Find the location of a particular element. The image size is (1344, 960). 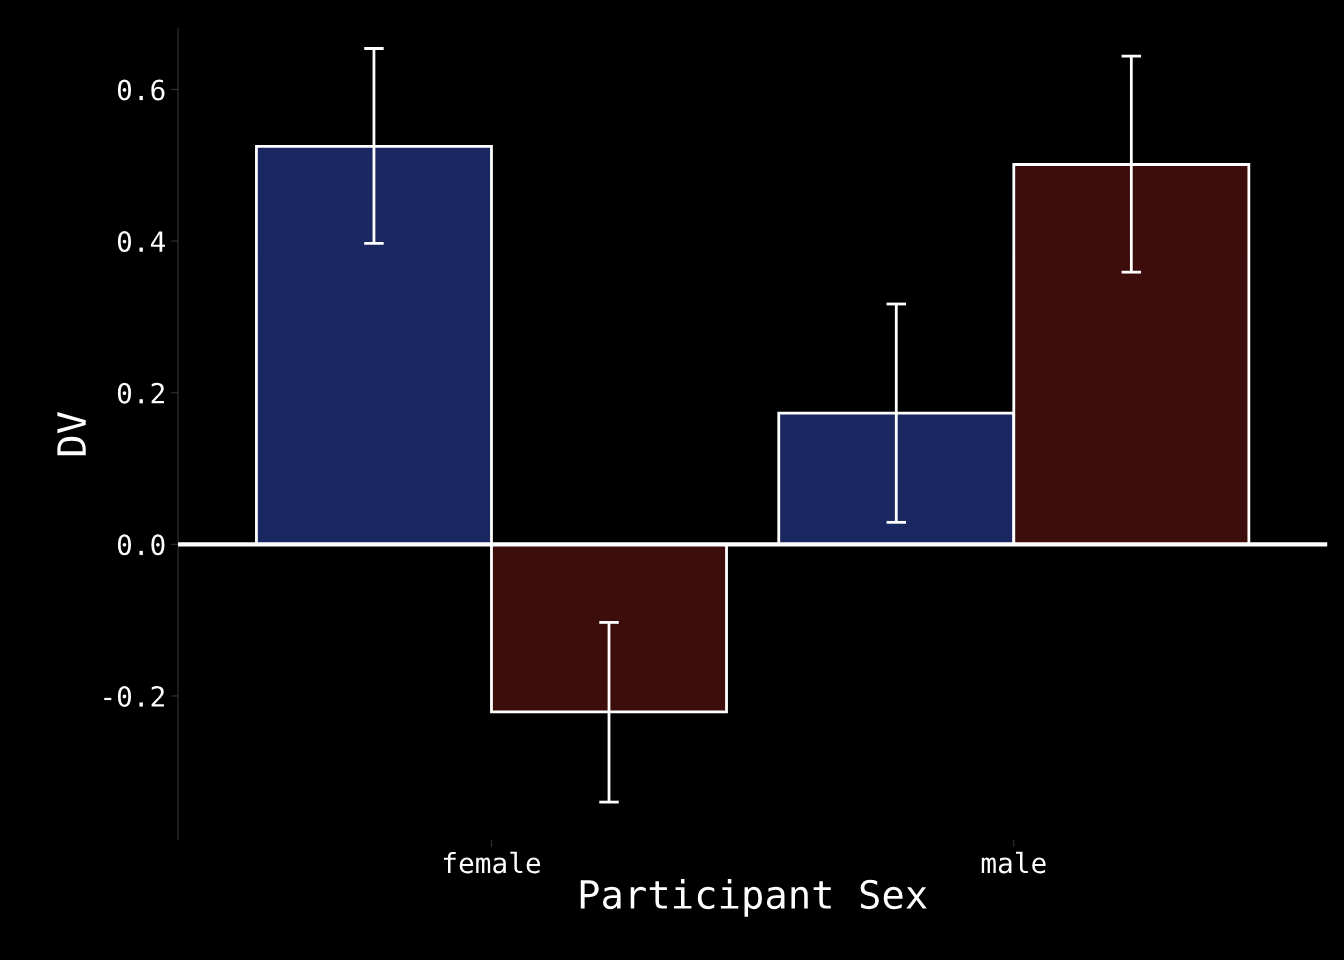

y-tick-label: -0.2 is located at coordinates (134, 696).